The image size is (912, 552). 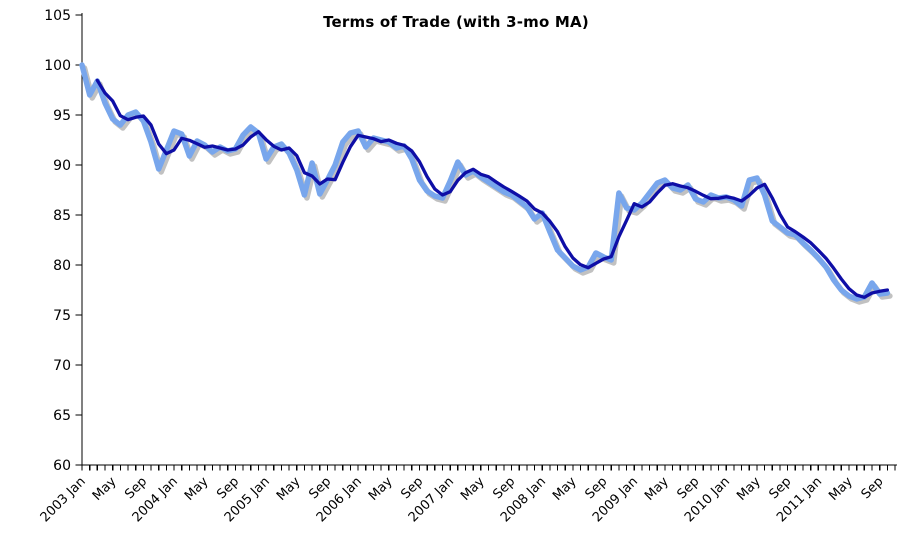 What do you see at coordinates (57, 241) in the screenshot?
I see `y-tick-labels: 60 65 70 75 80 85 90 95 100 105` at bounding box center [57, 241].